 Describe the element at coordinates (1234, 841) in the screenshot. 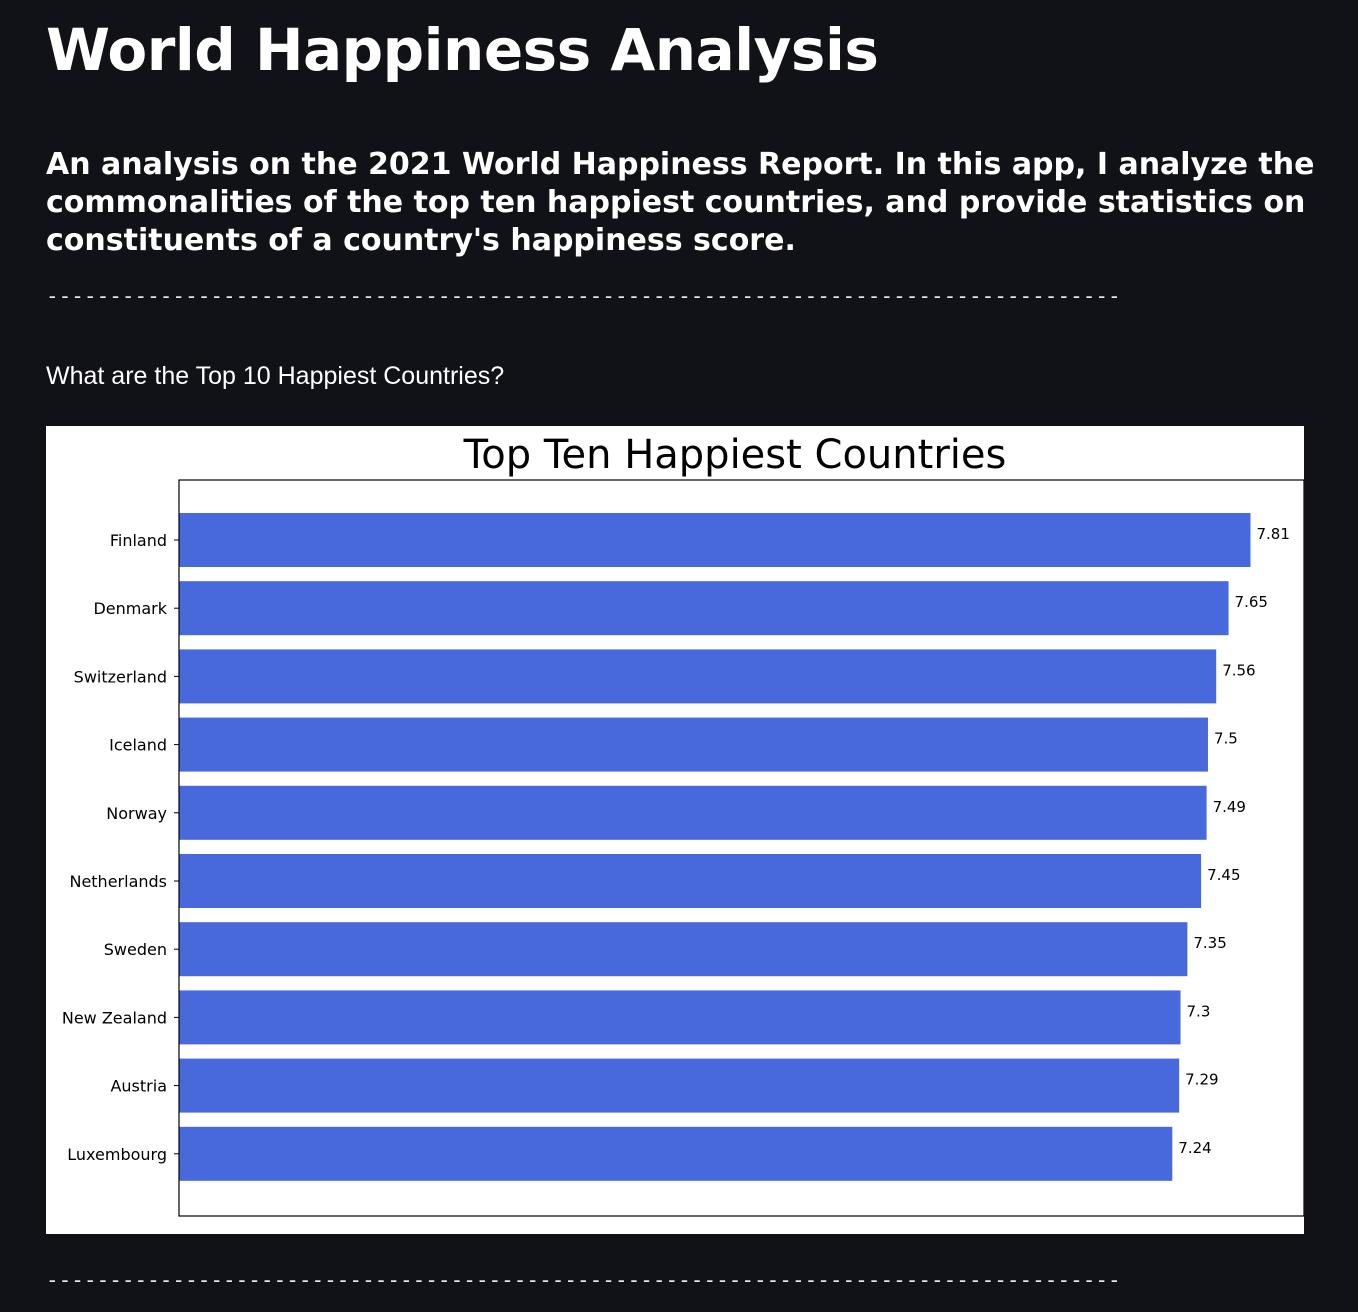

I see `data-labels: 7.81 7.65 7.56 7.5 7.49 7.45 7.35 7.3 7.29 7.24` at that location.